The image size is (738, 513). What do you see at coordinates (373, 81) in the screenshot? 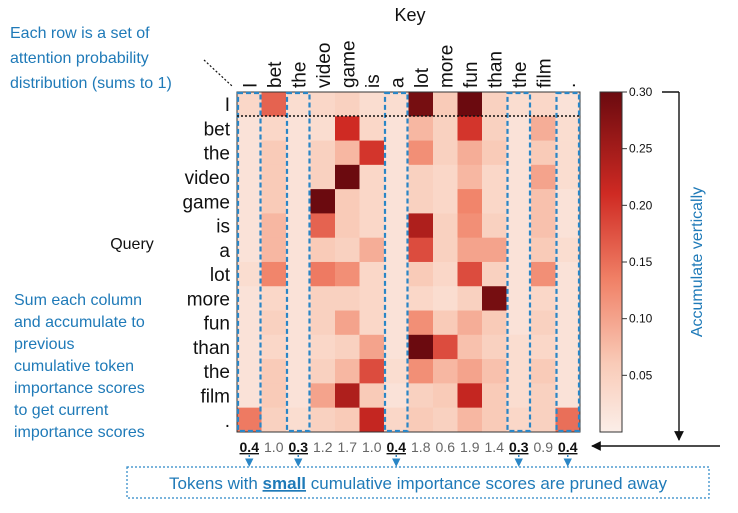
I see `key-token-label: is` at bounding box center [373, 81].